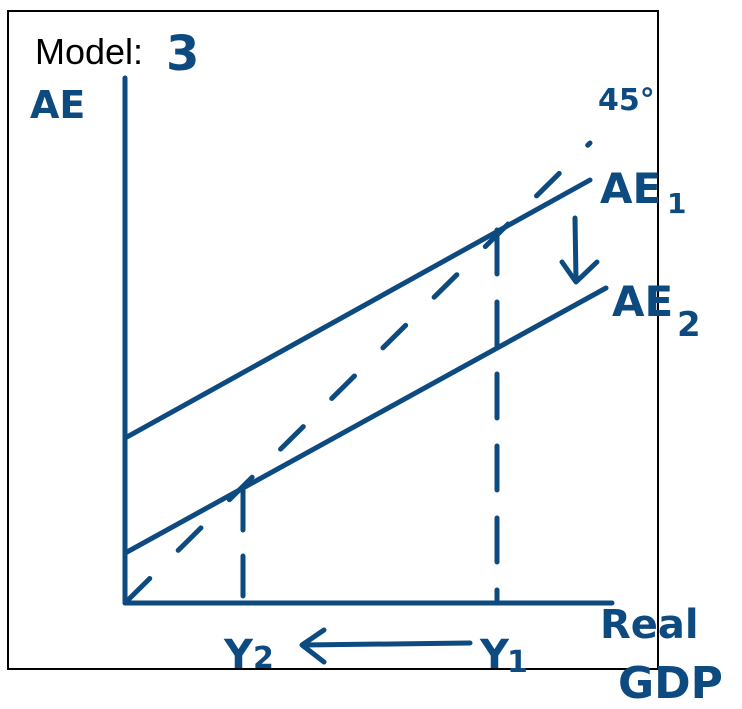  Describe the element at coordinates (517, 662) in the screenshot. I see `y1-subscript: 1` at that location.